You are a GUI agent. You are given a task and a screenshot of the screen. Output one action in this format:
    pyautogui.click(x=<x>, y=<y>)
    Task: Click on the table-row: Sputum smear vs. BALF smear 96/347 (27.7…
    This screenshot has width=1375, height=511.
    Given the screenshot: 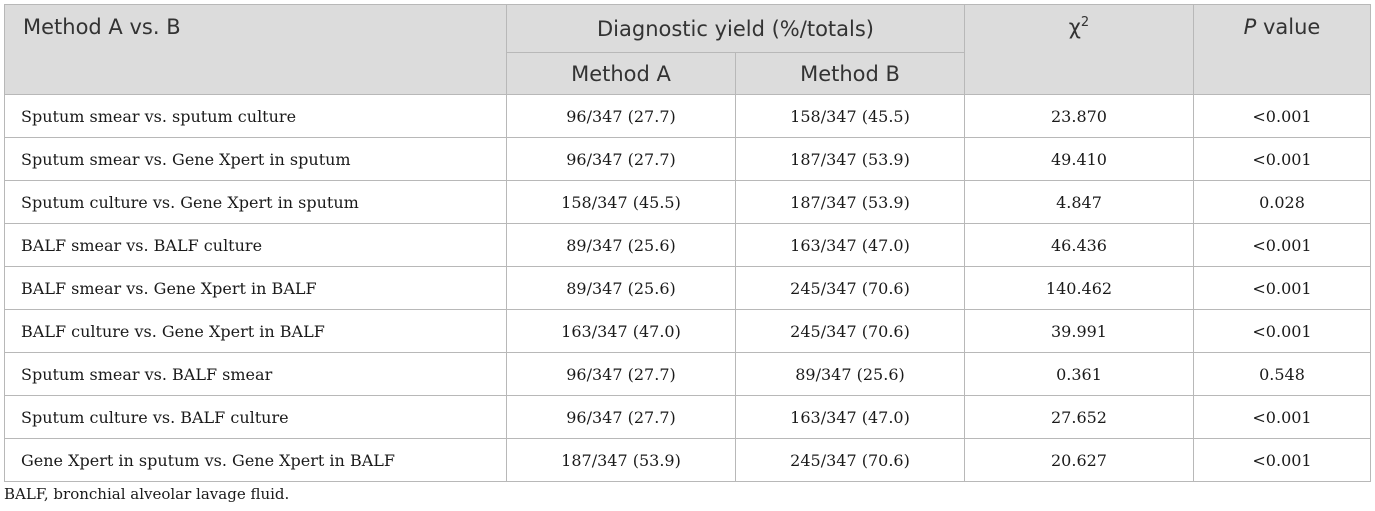 What is the action you would take?
    pyautogui.click(x=687, y=374)
    